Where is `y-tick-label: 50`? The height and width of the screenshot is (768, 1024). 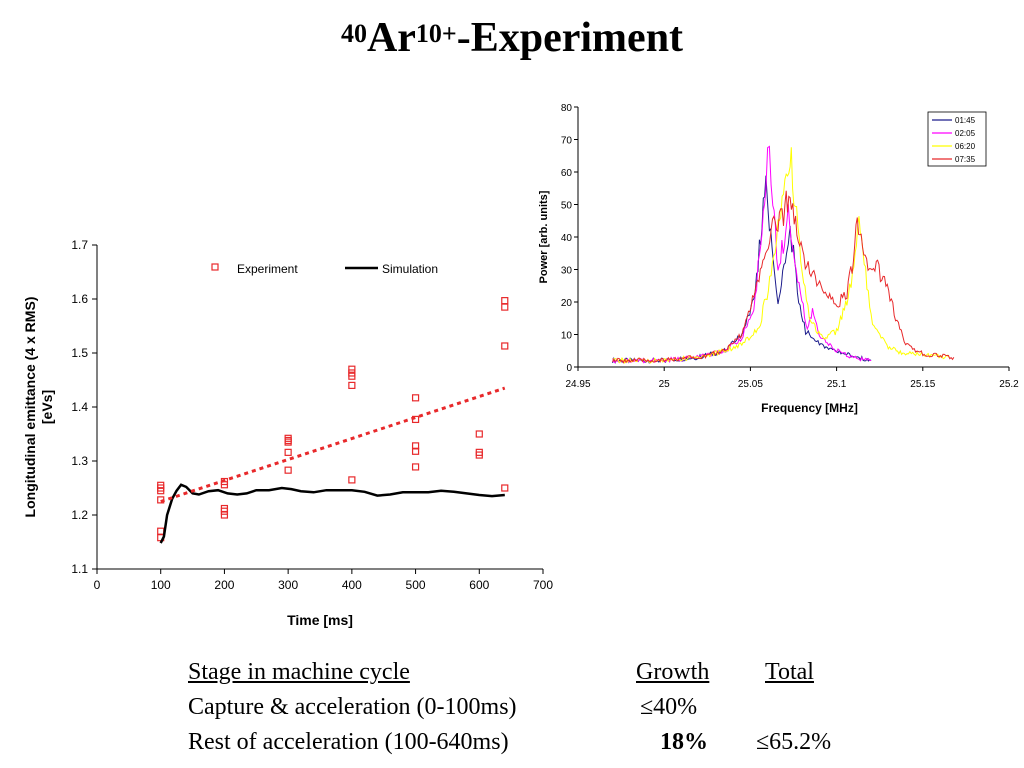 y-tick-label: 50 is located at coordinates (567, 206).